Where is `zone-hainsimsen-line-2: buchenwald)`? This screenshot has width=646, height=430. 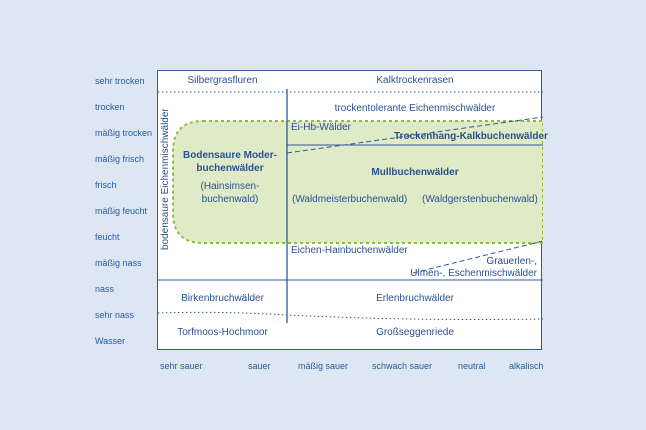 zone-hainsimsen-line-2: buchenwald) is located at coordinates (230, 199).